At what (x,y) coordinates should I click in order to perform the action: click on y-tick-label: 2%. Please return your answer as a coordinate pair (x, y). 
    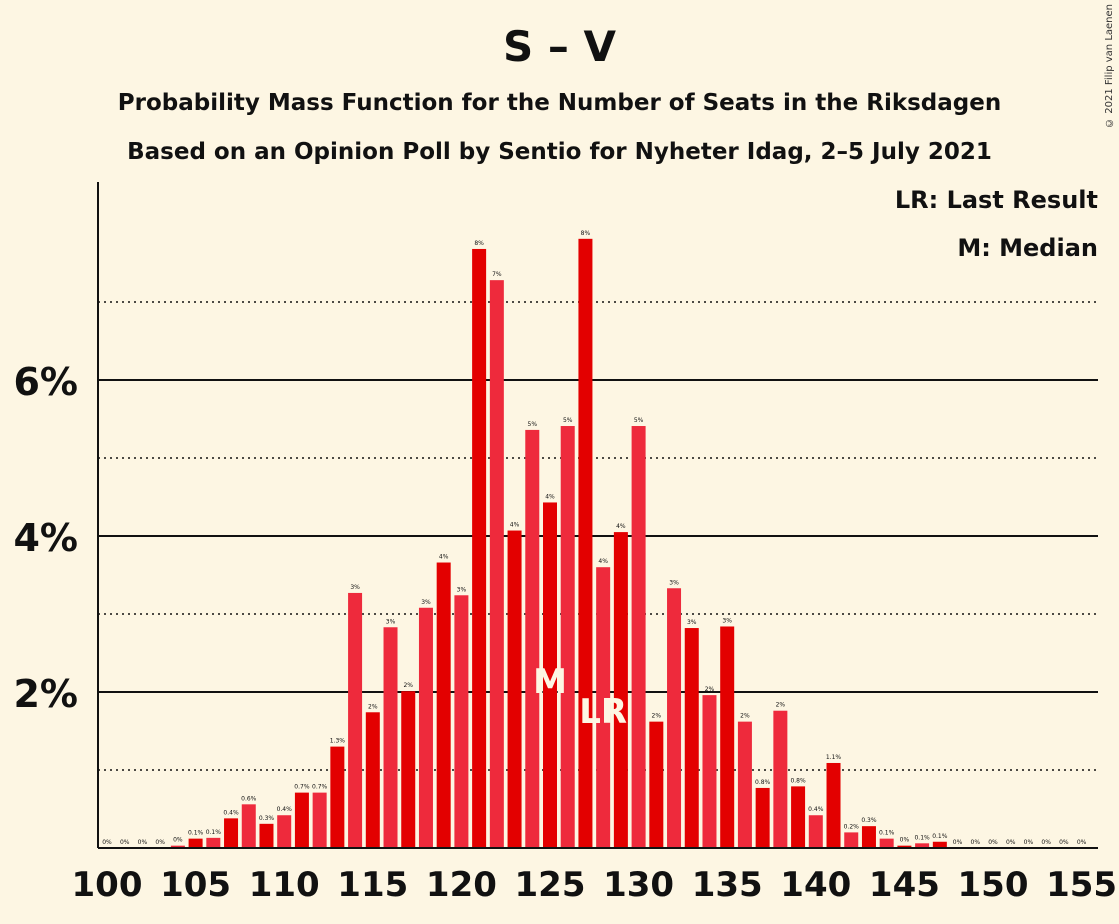
    Looking at the image, I should click on (45, 694).